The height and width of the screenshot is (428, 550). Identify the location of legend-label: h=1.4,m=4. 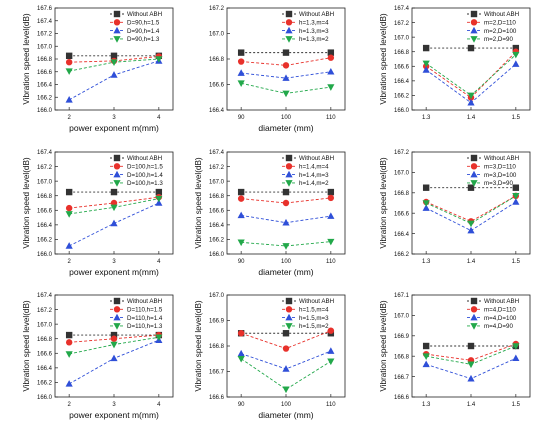
(314, 167).